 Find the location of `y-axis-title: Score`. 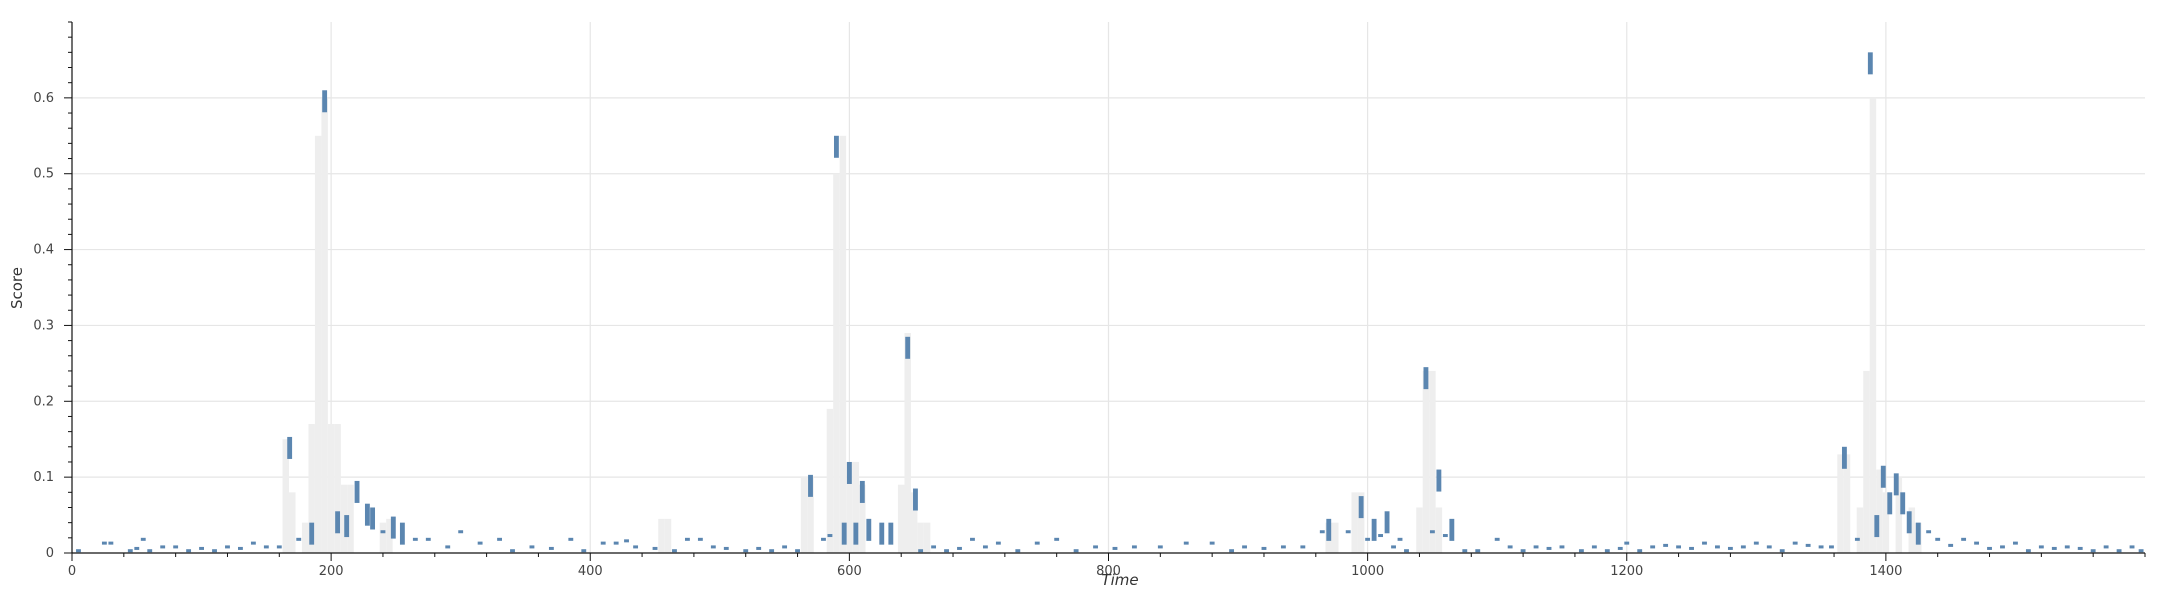

y-axis-title: Score is located at coordinates (17, 288).